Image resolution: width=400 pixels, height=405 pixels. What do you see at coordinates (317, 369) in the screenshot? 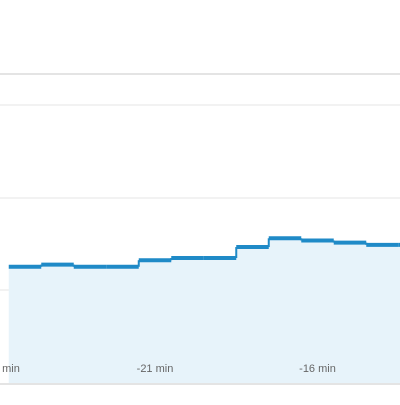
I see `x-tick-label: -16 min` at bounding box center [317, 369].